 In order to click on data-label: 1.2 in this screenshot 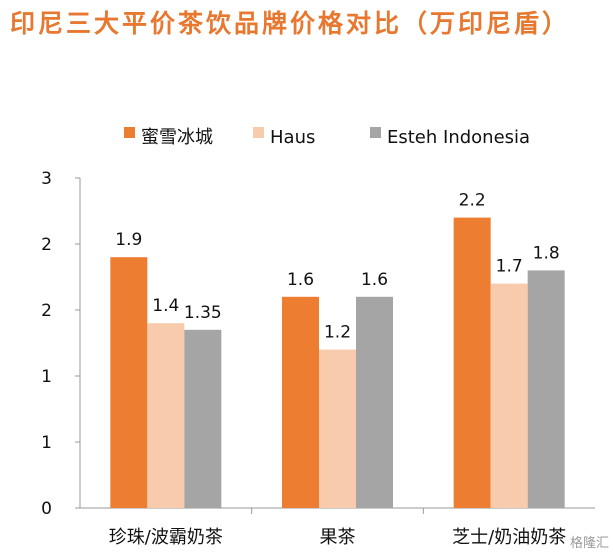, I will do `click(337, 333)`.